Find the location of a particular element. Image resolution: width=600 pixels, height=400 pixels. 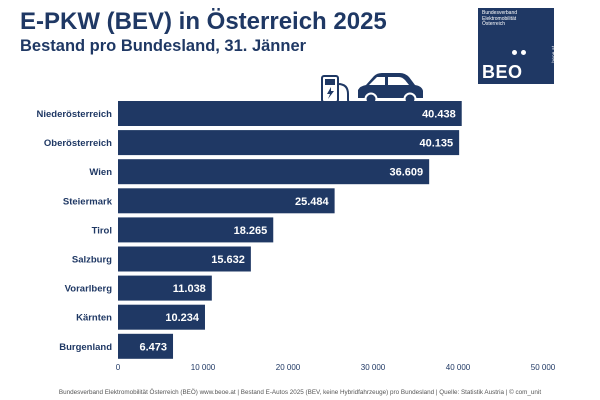

category-label-3: Steiermark is located at coordinates (88, 201).